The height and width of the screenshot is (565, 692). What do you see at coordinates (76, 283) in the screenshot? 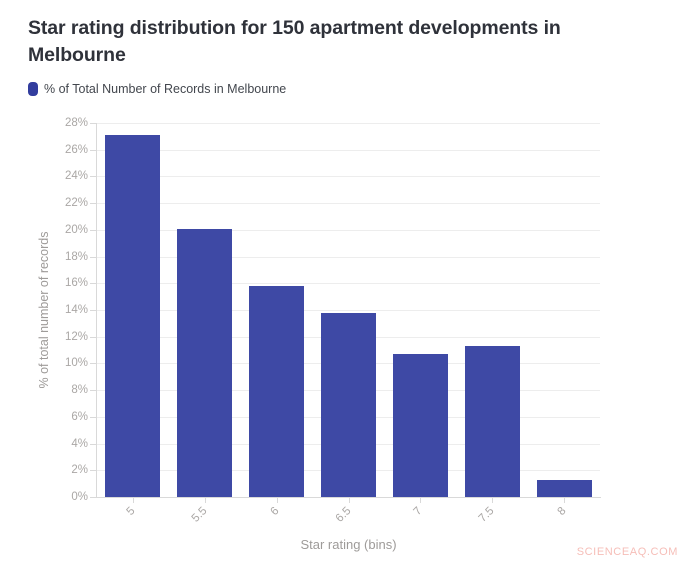
I see `y-tick-label: 16%` at bounding box center [76, 283].